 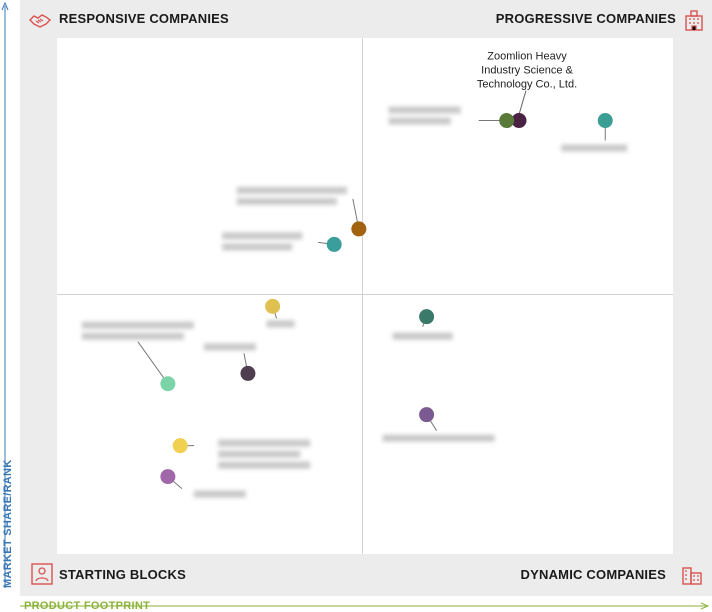 I want to click on handshake-icon, so click(x=40, y=21).